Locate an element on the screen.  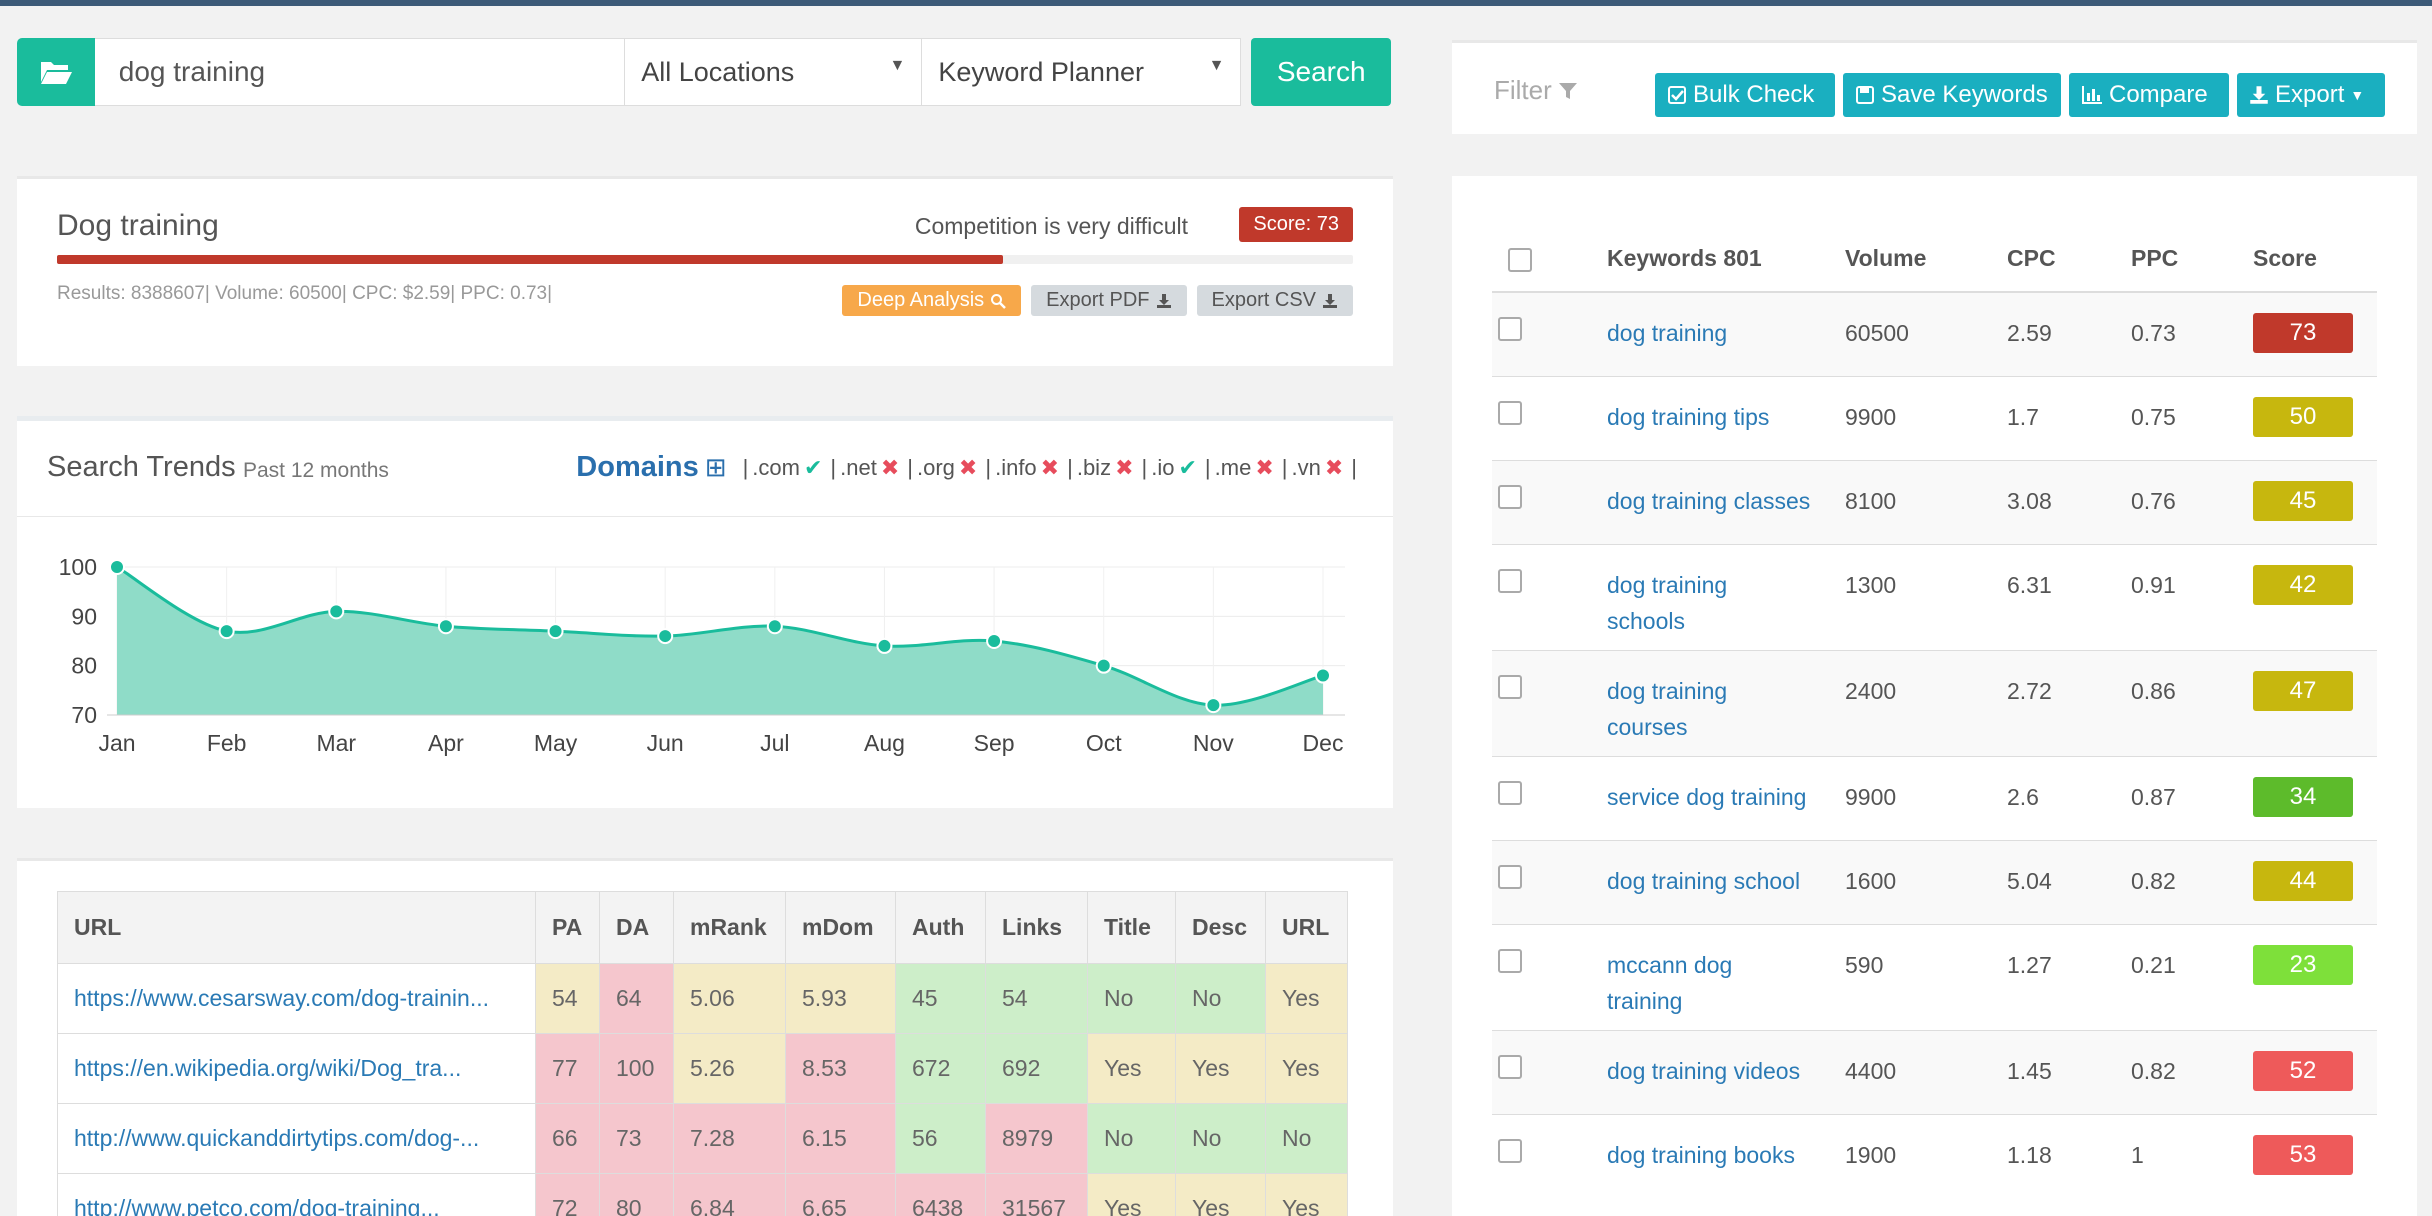
keyword-link: dog training tips is located at coordinates (1688, 416).